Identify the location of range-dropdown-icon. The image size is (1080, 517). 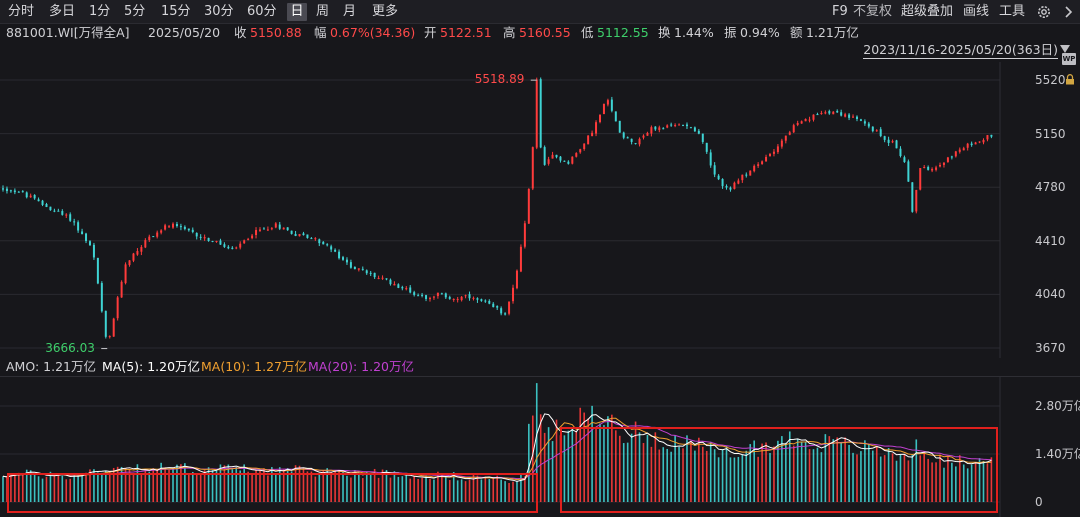
(1065, 49).